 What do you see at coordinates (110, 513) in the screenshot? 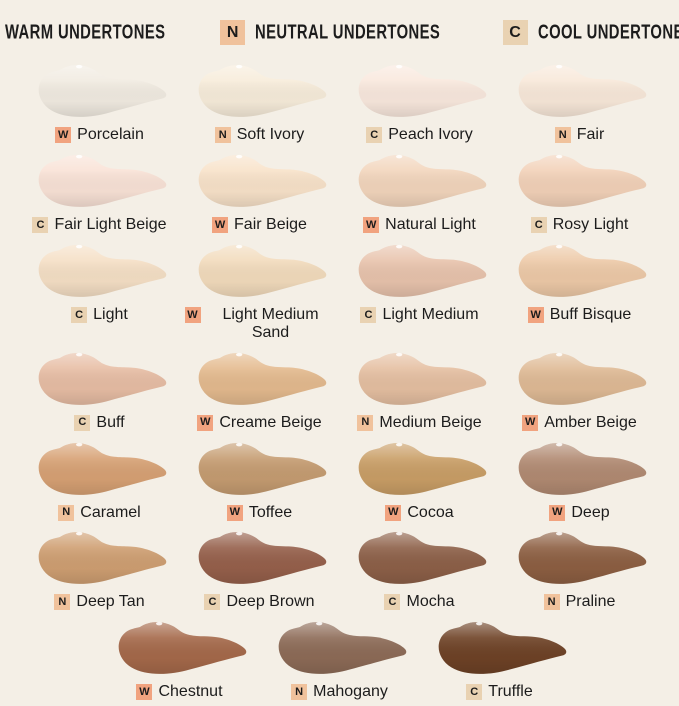
I see `shade-name: Caramel` at bounding box center [110, 513].